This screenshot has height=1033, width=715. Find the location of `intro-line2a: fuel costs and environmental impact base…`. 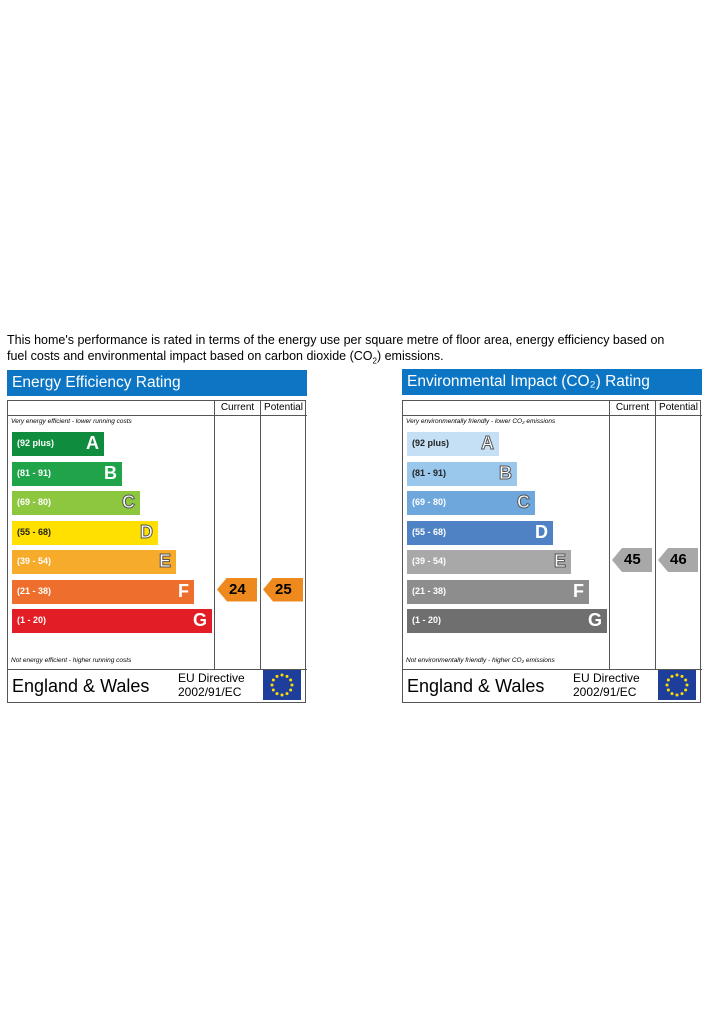

intro-line2a: fuel costs and environmental impact base… is located at coordinates (190, 356).